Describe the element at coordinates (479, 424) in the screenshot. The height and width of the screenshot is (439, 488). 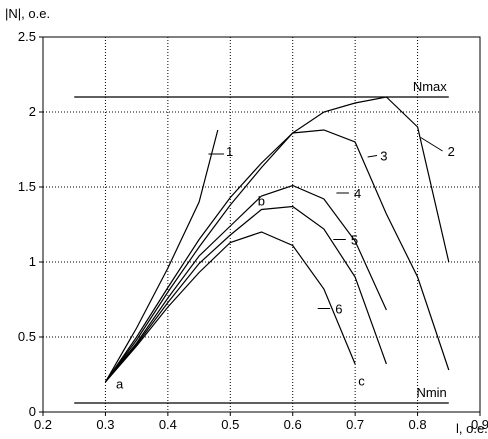
I see `x-tick-label: 0.9` at that location.